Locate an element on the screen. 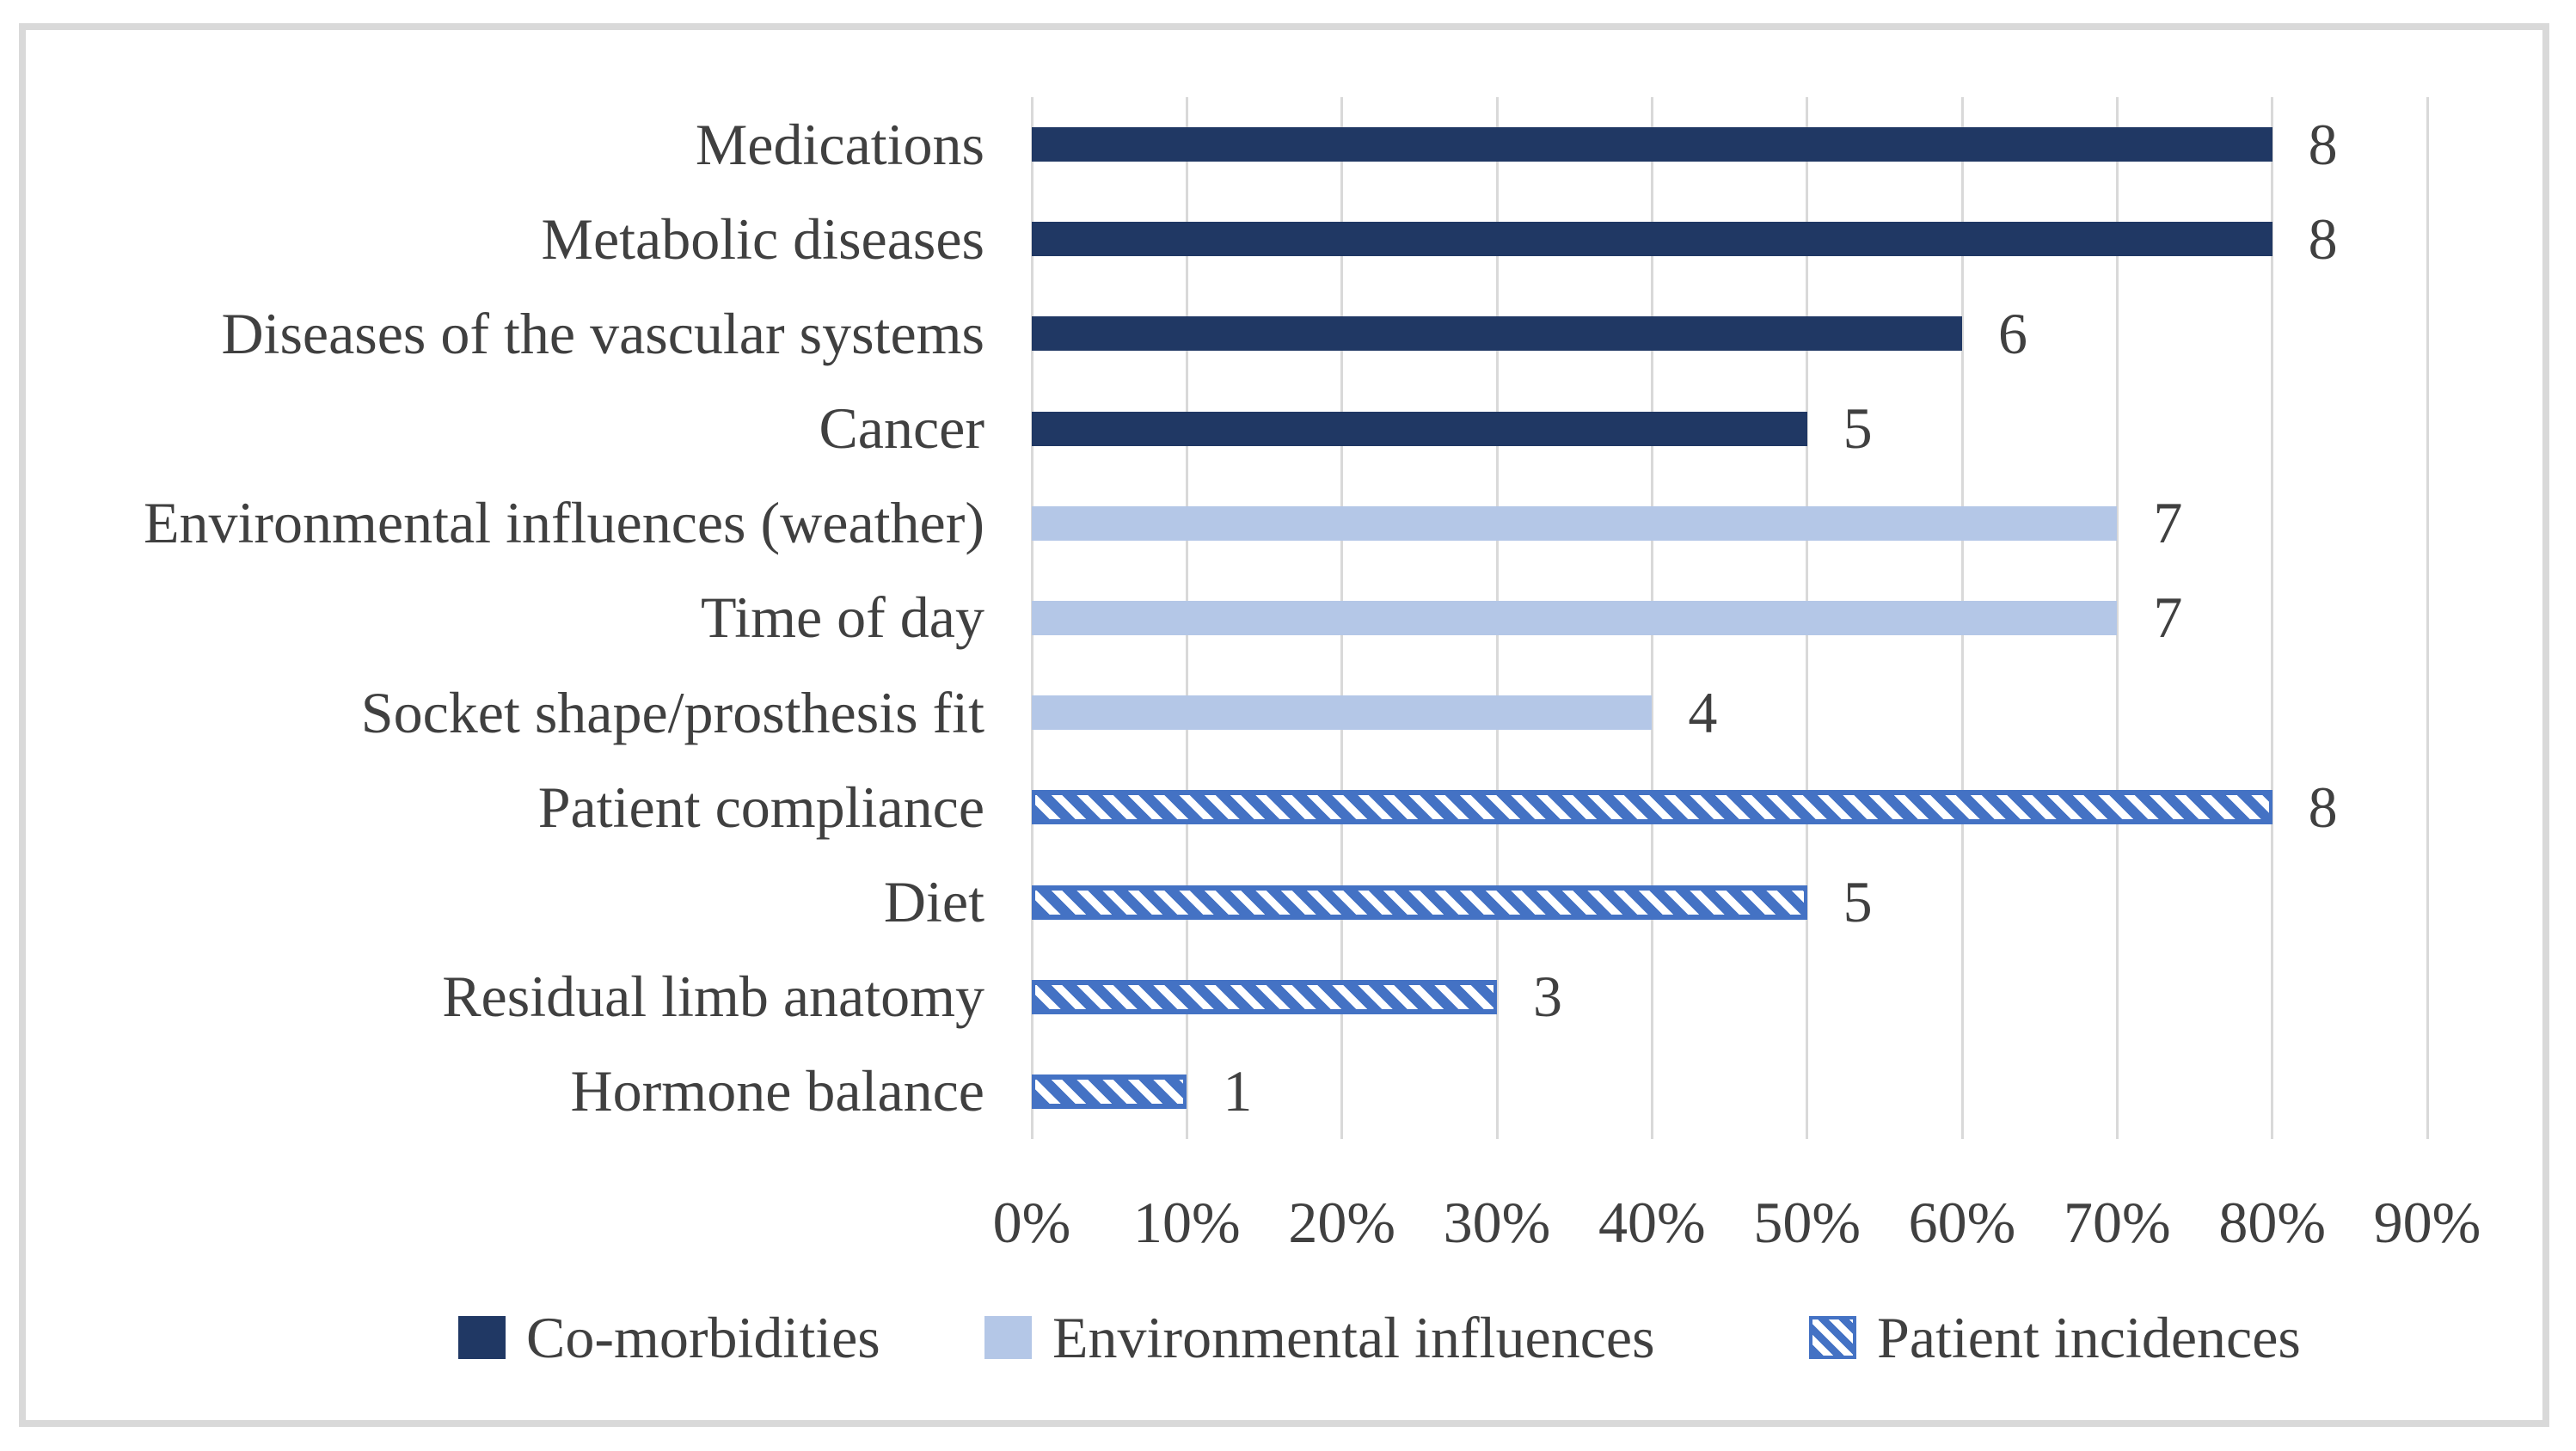 This screenshot has width=2576, height=1451. category-label: Metabolic diseases is located at coordinates (762, 239).